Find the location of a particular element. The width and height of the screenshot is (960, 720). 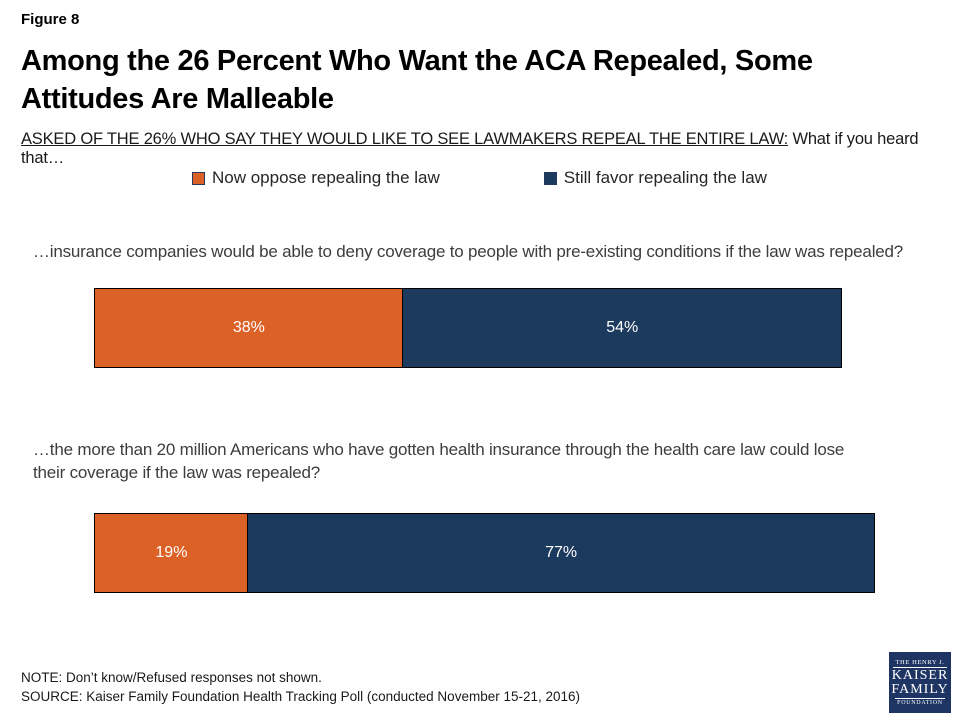

legend-item-oppose: Now oppose repealing the law is located at coordinates (316, 178).